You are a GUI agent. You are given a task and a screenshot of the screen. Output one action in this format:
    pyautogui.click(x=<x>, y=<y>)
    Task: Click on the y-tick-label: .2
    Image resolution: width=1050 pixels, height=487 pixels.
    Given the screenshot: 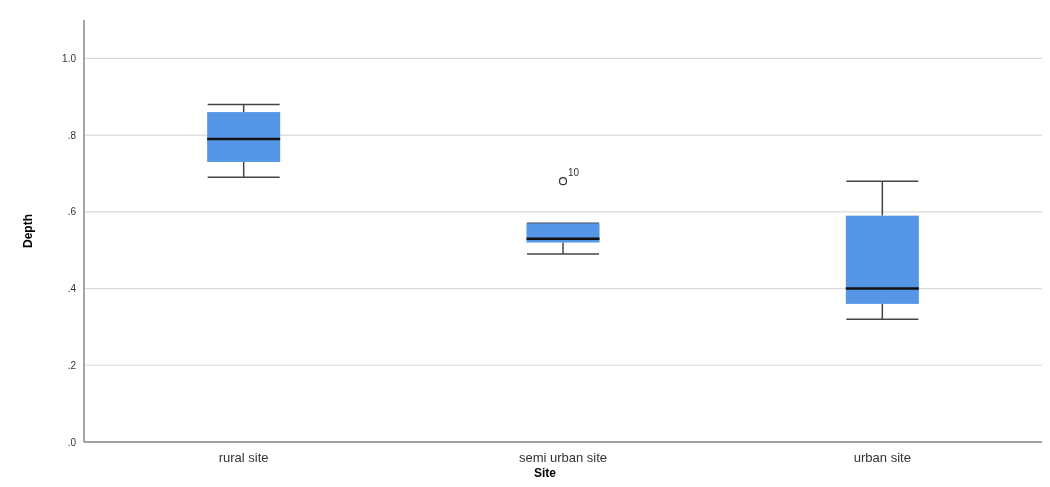 What is the action you would take?
    pyautogui.click(x=72, y=365)
    